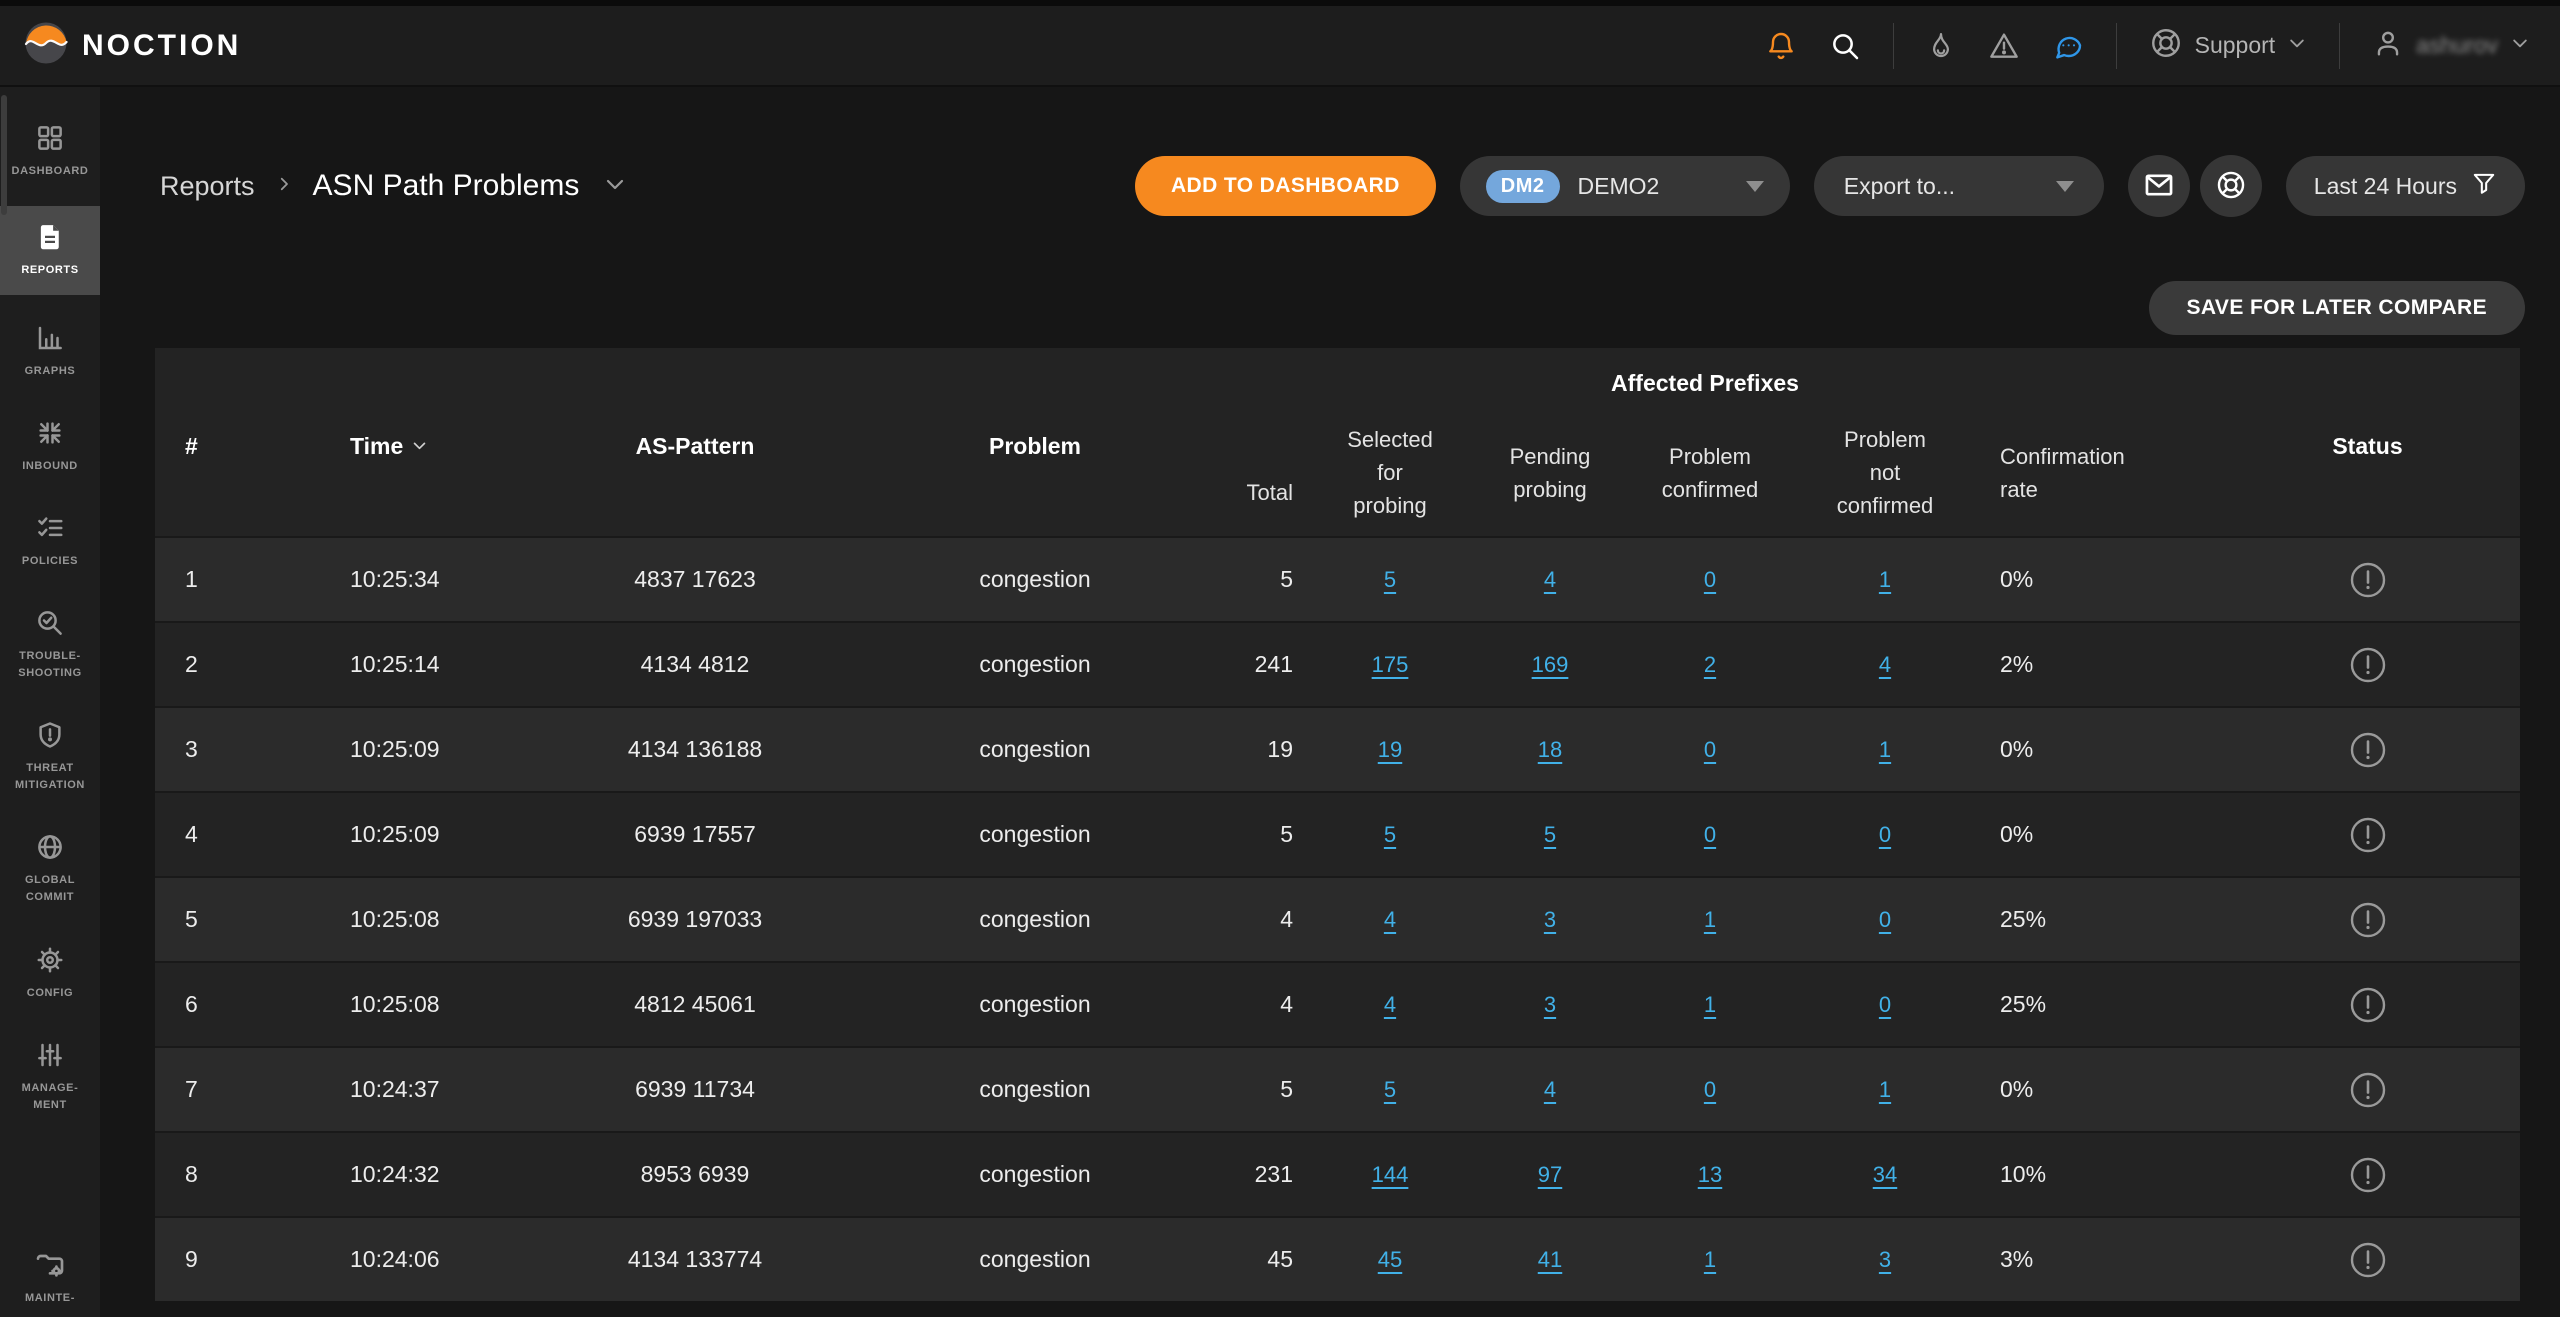  I want to click on cell-time: 10:24:06, so click(395, 1259).